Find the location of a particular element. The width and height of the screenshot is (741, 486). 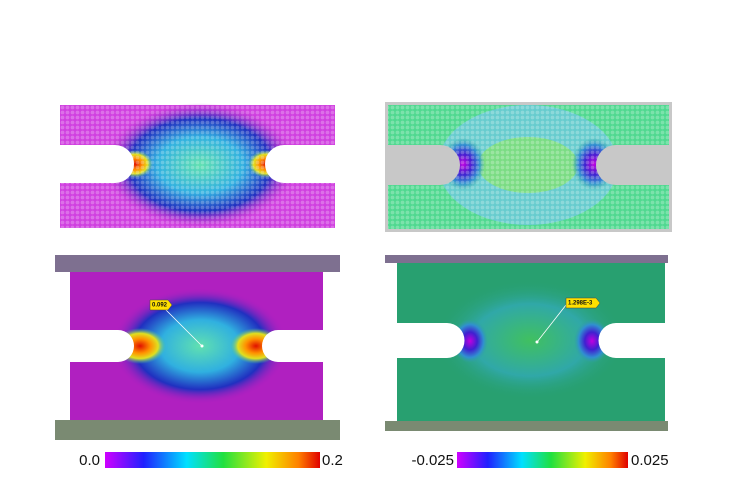

field-panel-right: 1.298E-3 is located at coordinates (528, 343).